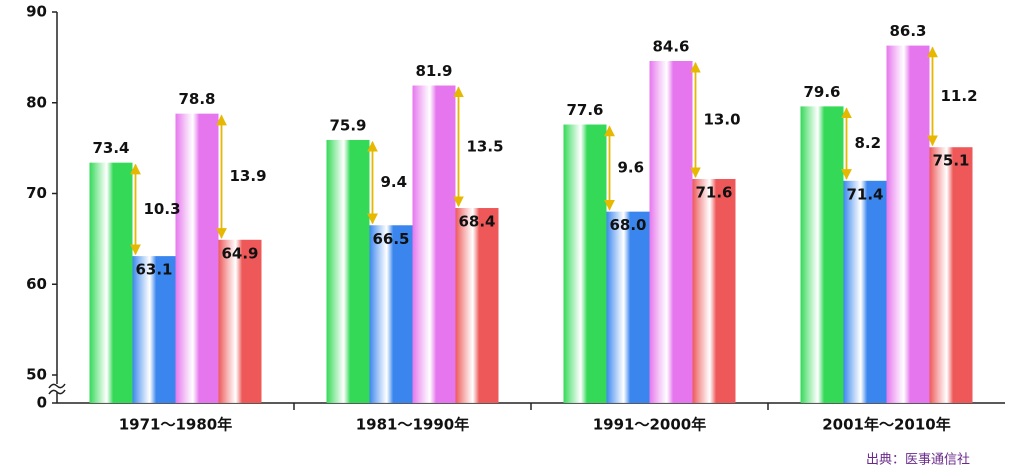 The height and width of the screenshot is (475, 1024). Describe the element at coordinates (821, 92) in the screenshot. I see `value-label: 79.6` at that location.